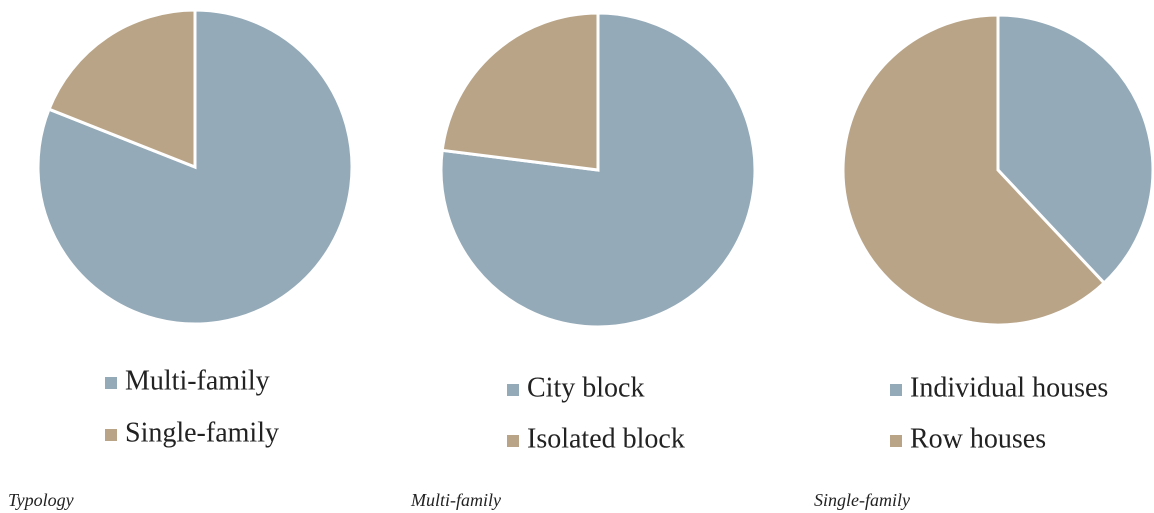 The height and width of the screenshot is (513, 1154). Describe the element at coordinates (862, 500) in the screenshot. I see `chart-caption: Single-family` at that location.